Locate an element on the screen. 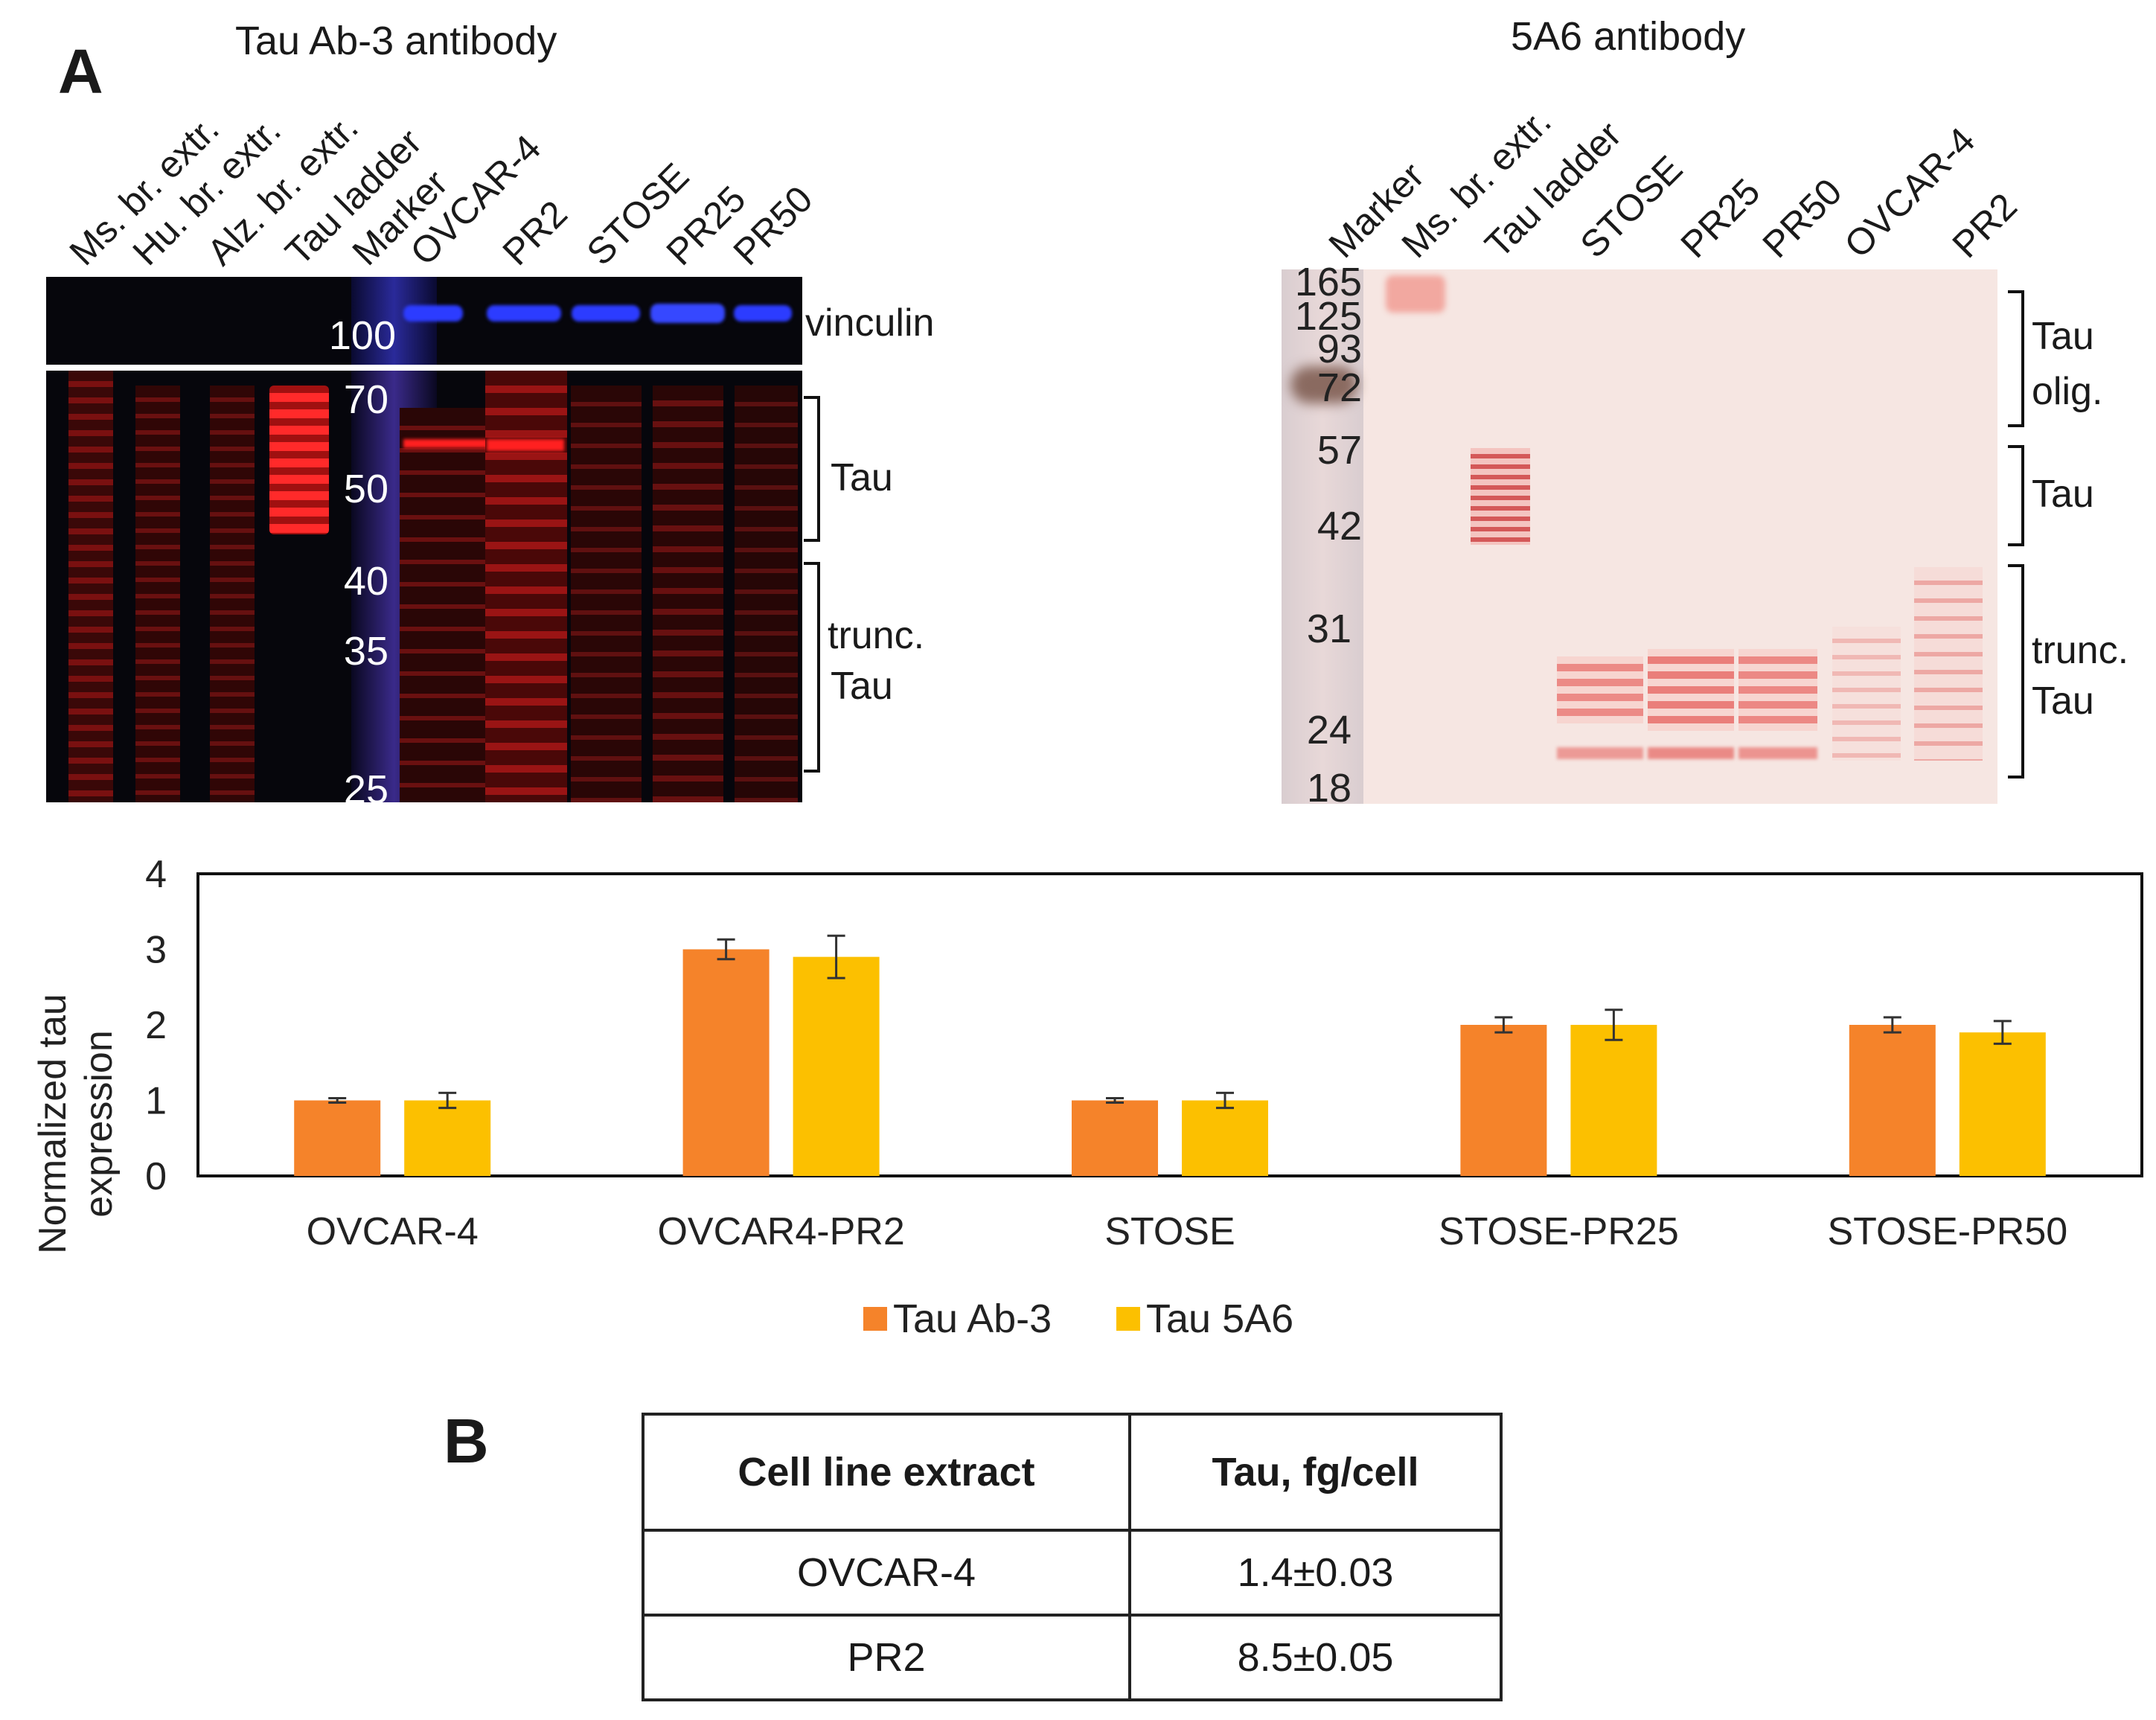 The height and width of the screenshot is (1720, 2156). marker-value: 165 is located at coordinates (1328, 282).